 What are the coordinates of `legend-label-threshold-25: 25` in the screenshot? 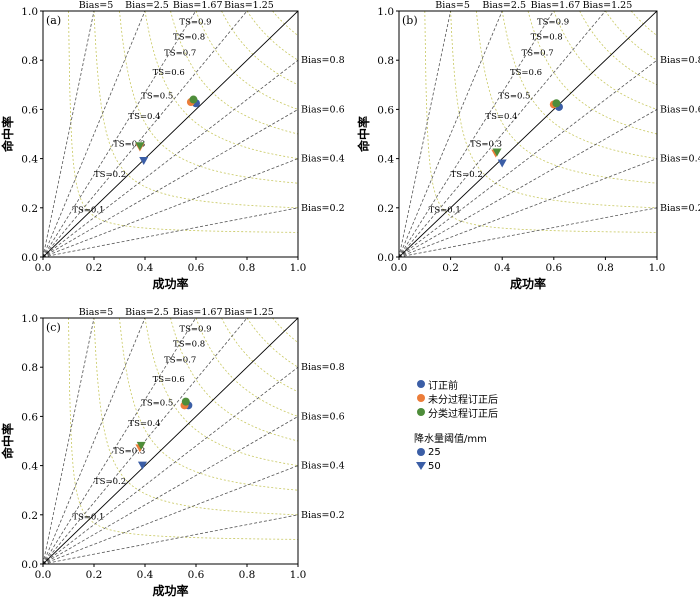 It's located at (434, 452).